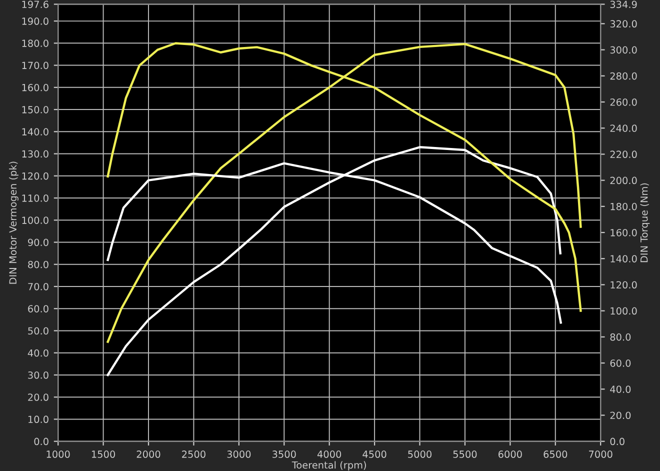 The image size is (660, 471). I want to click on x-axis-title: Toerental (rpm), so click(329, 466).